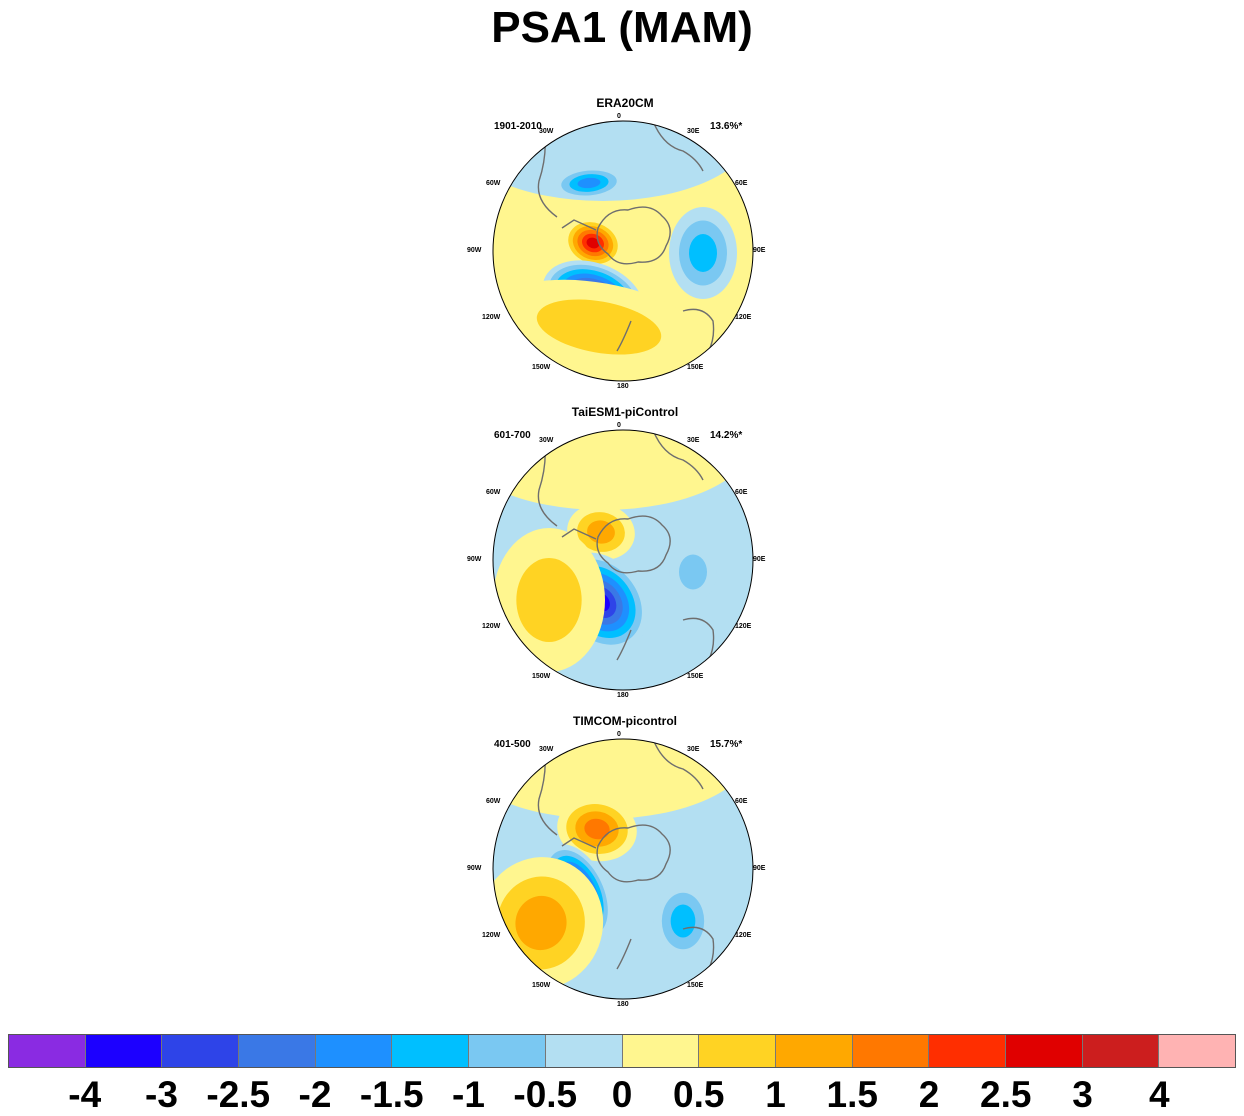  What do you see at coordinates (238, 1094) in the screenshot?
I see `colorbar-tick: -2.5` at bounding box center [238, 1094].